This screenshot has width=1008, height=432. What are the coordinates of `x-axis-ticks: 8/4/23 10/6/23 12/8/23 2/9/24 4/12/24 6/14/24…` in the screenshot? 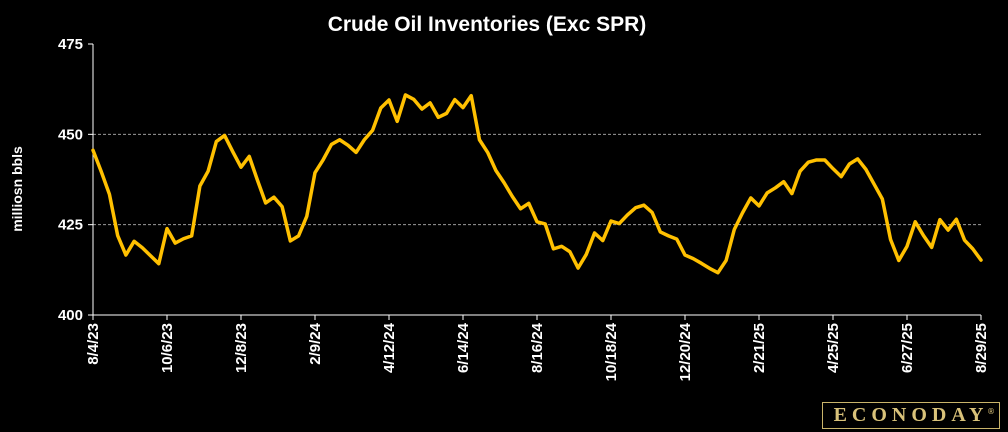 It's located at (537, 348).